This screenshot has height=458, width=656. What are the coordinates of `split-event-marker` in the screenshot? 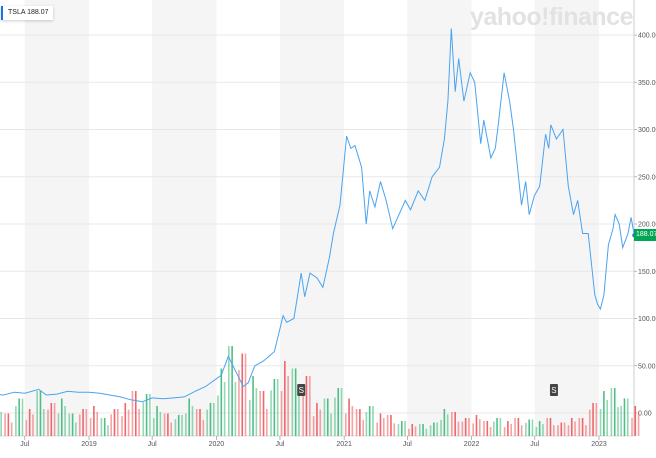 It's located at (301, 390).